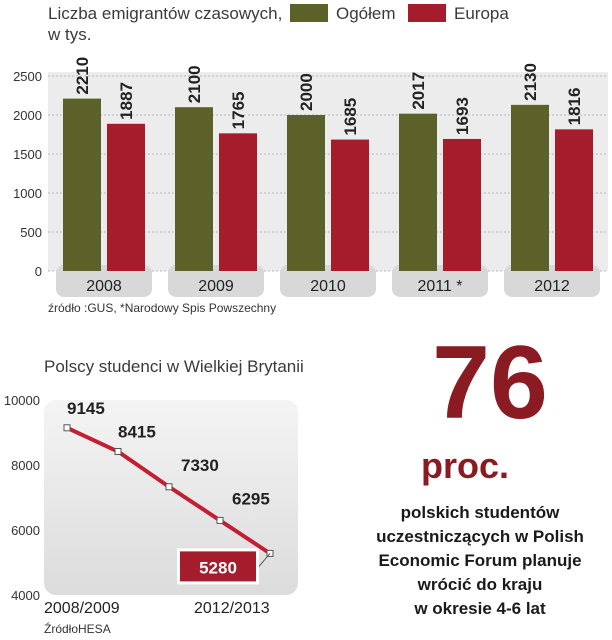  I want to click on bar-chart-category-labels: 2008 2009 2010 2011 * 2012, so click(328, 286).